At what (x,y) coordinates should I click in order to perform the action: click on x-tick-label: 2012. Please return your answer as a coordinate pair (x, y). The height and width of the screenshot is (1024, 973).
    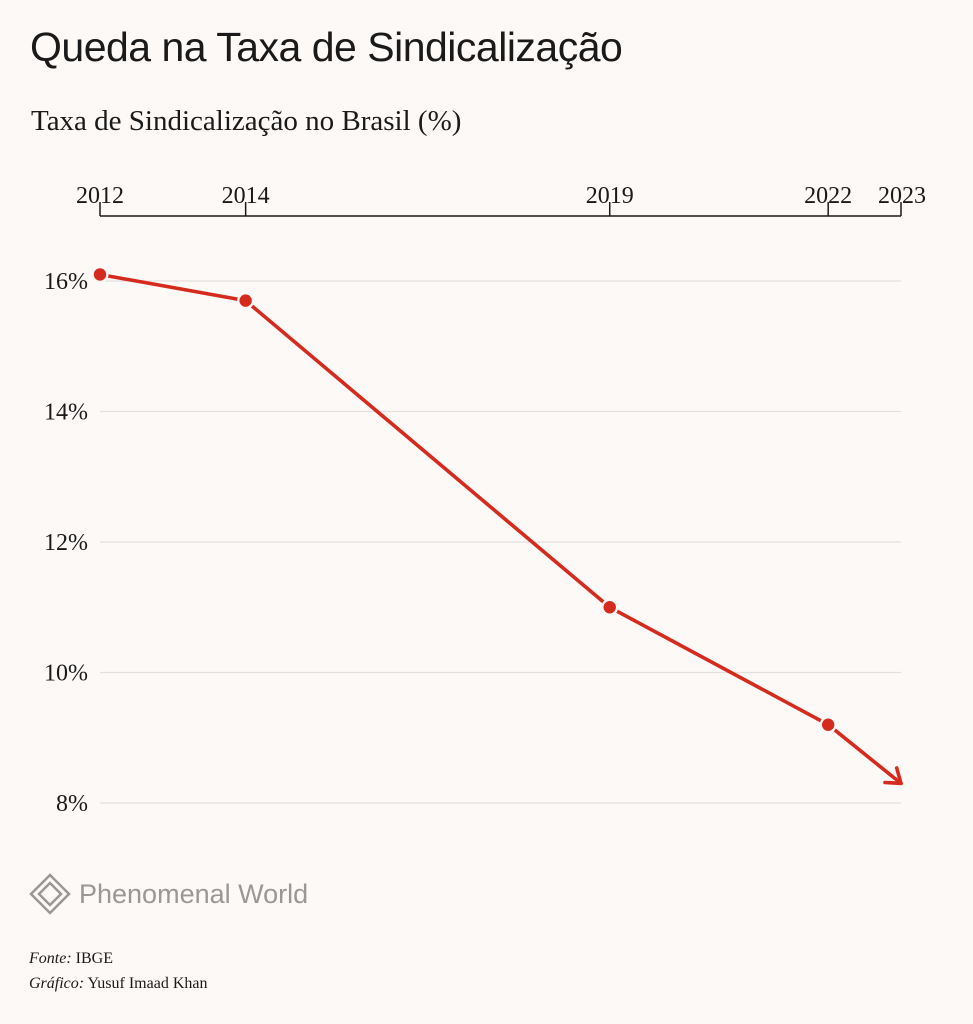
    Looking at the image, I should click on (100, 196).